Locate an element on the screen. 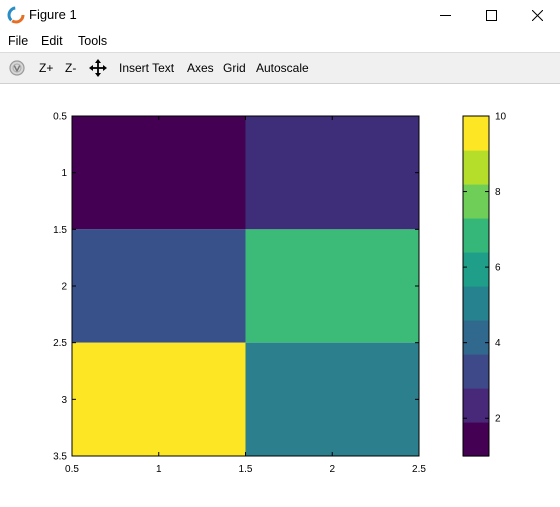  colorbar is located at coordinates (476, 286).